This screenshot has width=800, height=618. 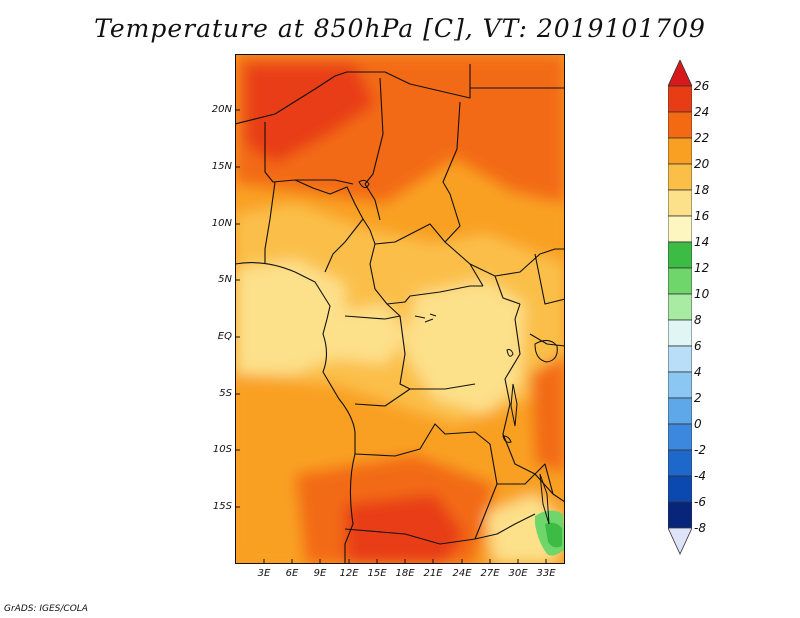 I want to click on lat-label-15n: 15N, so click(x=221, y=166).